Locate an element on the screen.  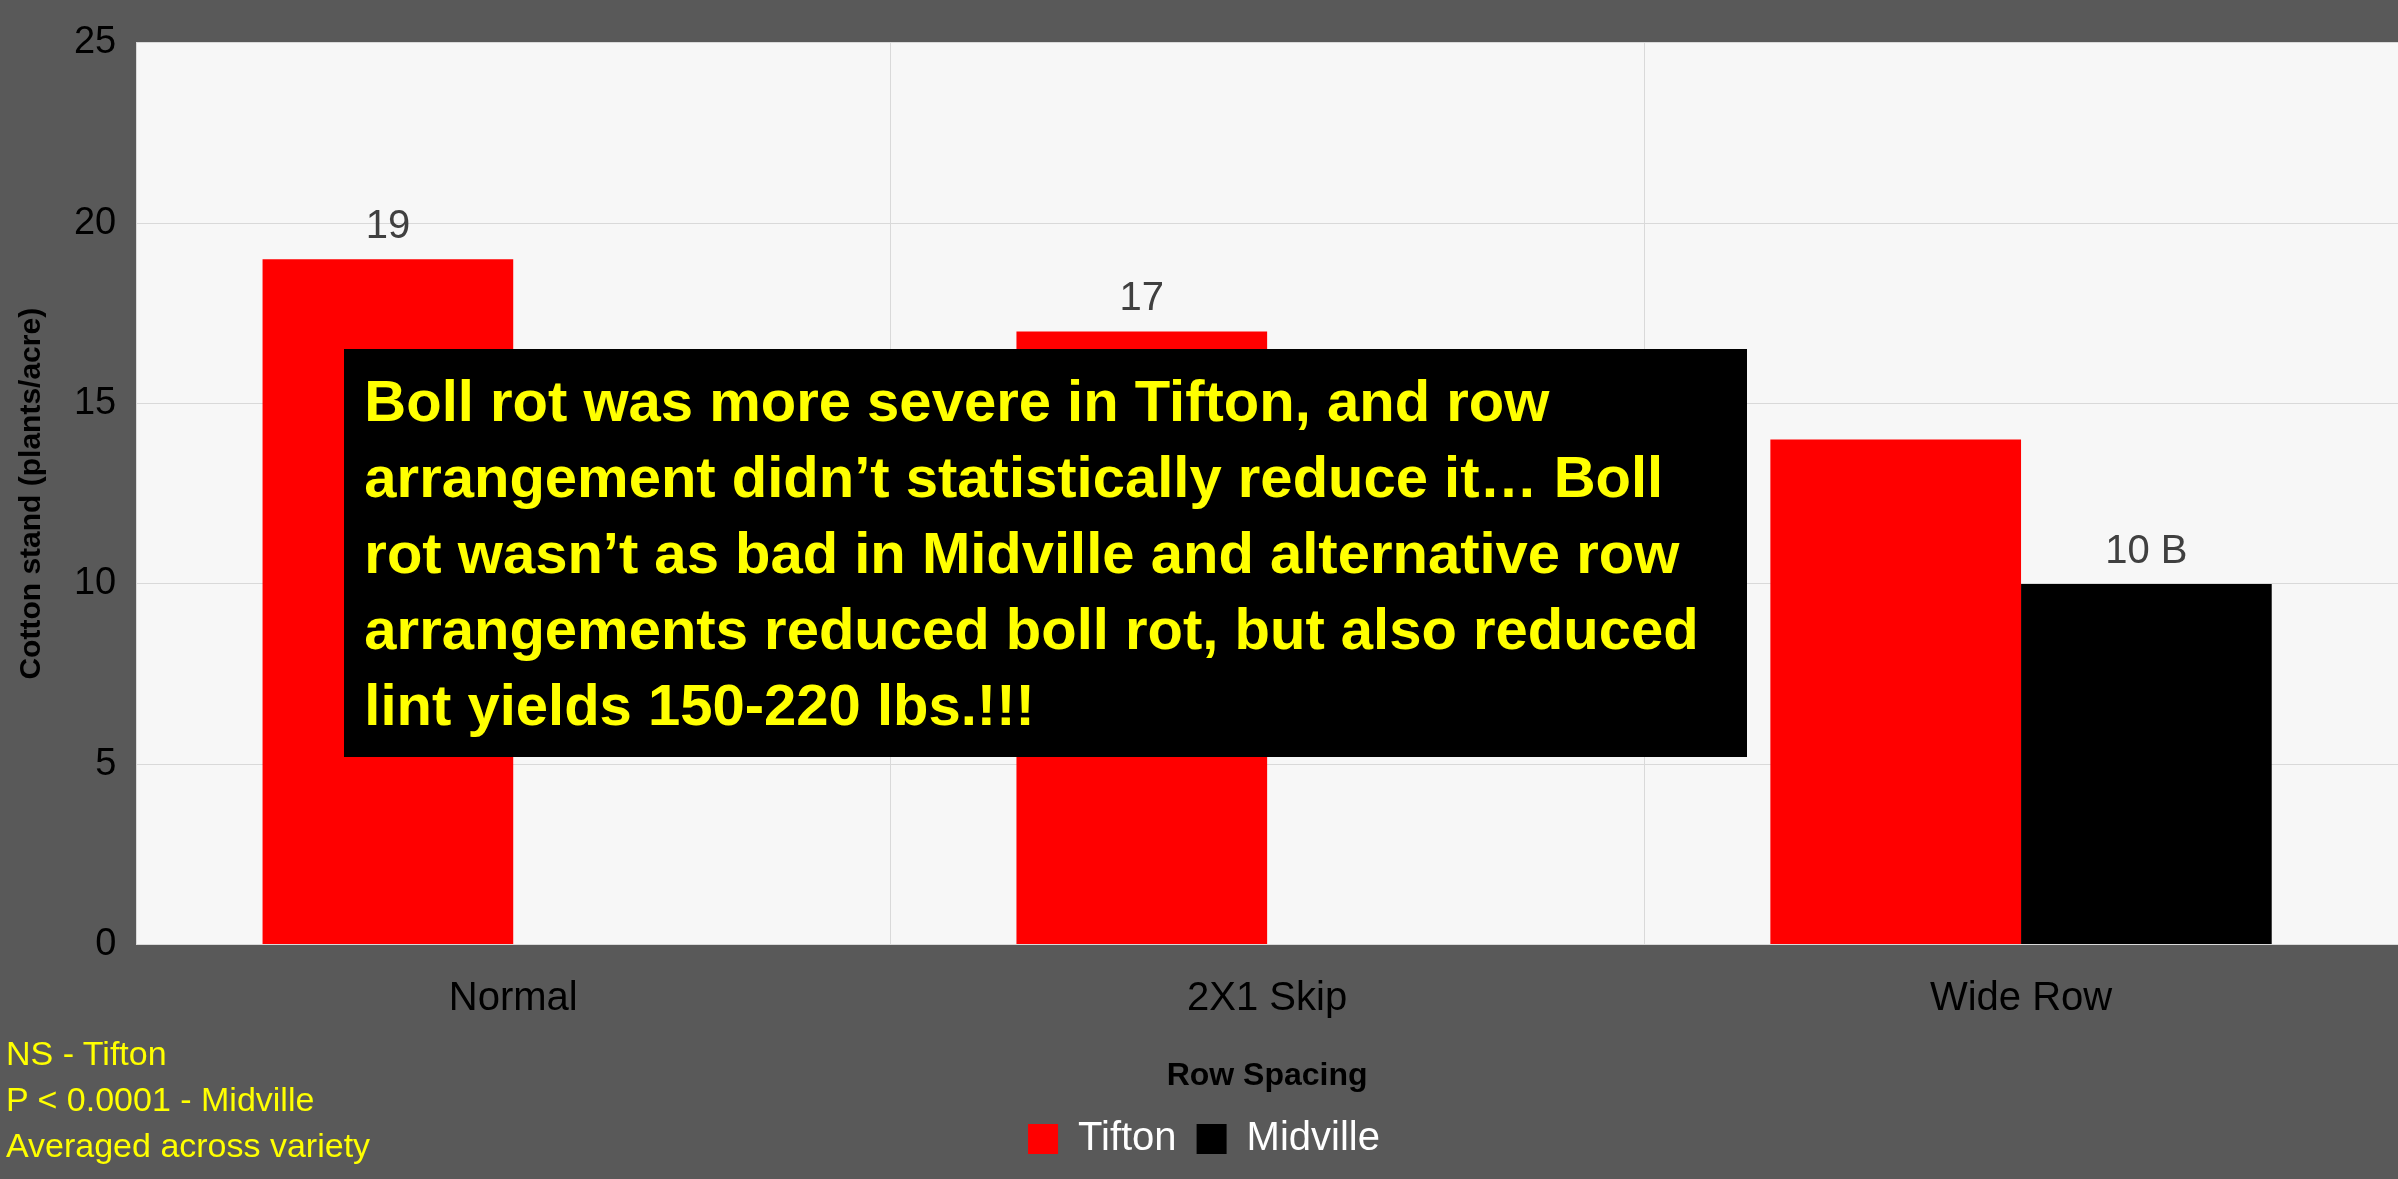
x-tick-label: Normal is located at coordinates (513, 995).